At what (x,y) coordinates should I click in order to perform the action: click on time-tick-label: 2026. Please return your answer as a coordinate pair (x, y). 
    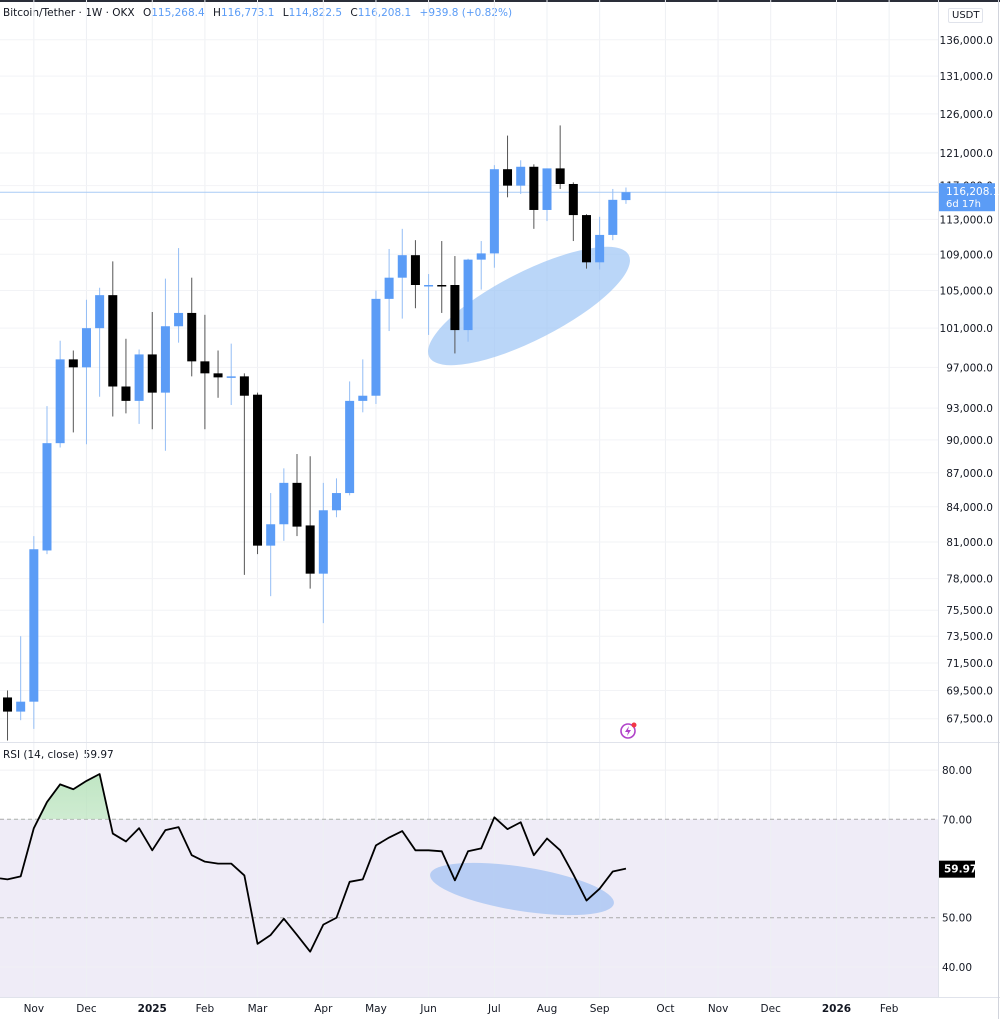
    Looking at the image, I should click on (836, 1009).